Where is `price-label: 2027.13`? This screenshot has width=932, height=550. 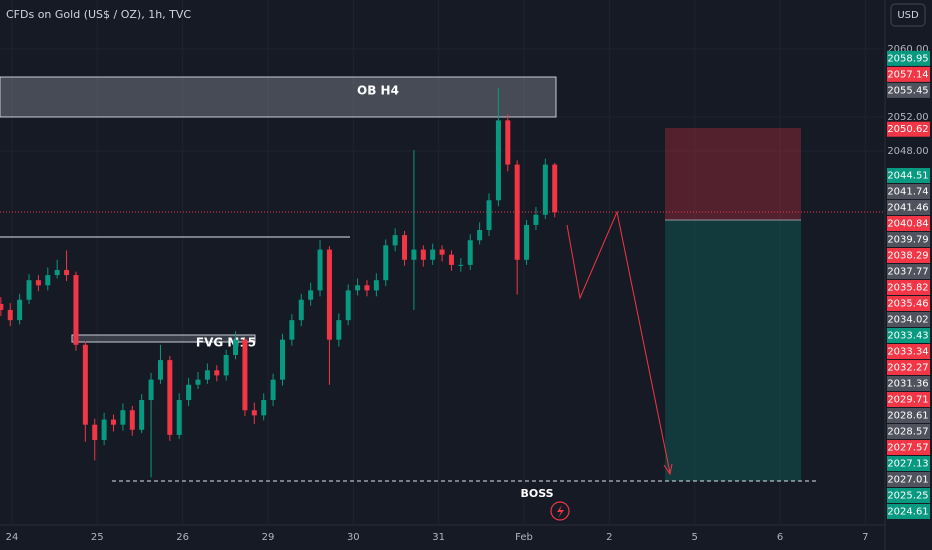 price-label: 2027.13 is located at coordinates (907, 464).